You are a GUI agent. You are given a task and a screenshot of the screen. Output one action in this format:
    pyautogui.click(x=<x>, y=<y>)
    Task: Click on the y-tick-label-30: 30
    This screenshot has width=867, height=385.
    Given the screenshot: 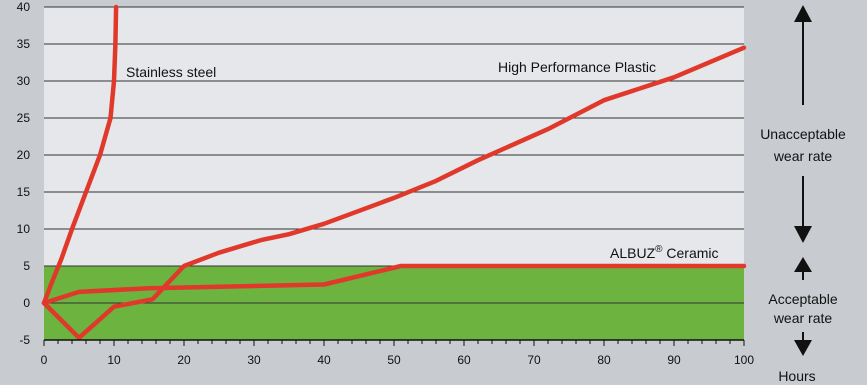 What is the action you would take?
    pyautogui.click(x=24, y=81)
    